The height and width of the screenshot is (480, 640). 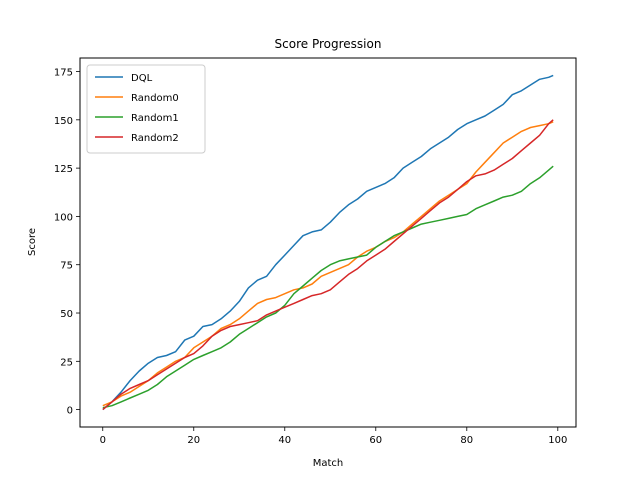 What do you see at coordinates (63, 73) in the screenshot?
I see `y-tick-label: 175` at bounding box center [63, 73].